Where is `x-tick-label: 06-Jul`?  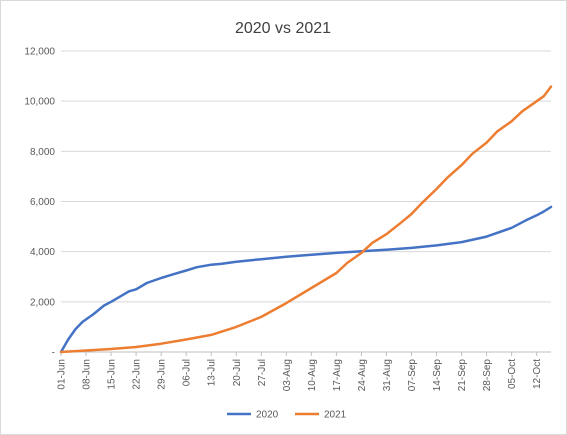 x-tick-label: 06-Jul is located at coordinates (187, 372).